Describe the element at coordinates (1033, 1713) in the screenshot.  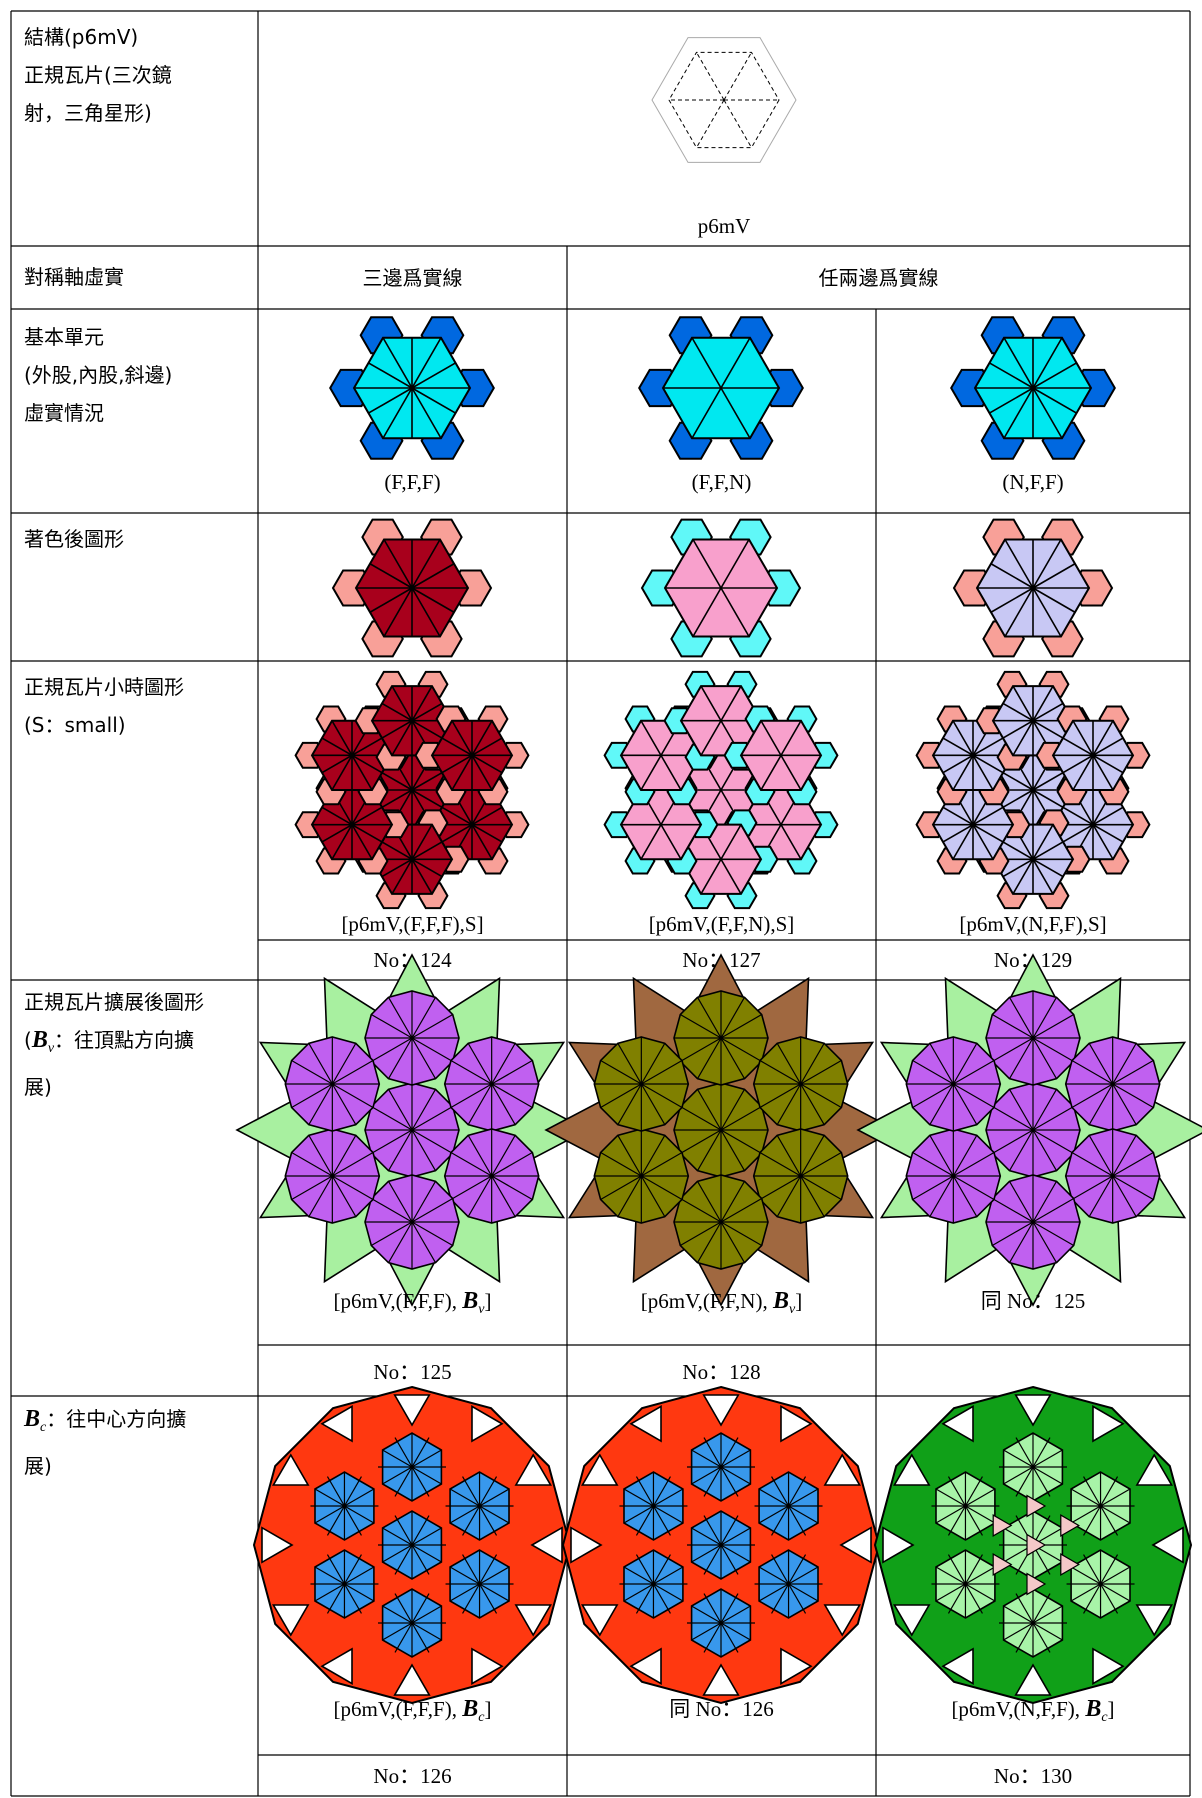
I see `figure-caption: [p6mV,(N,F,F), Bc]` at that location.